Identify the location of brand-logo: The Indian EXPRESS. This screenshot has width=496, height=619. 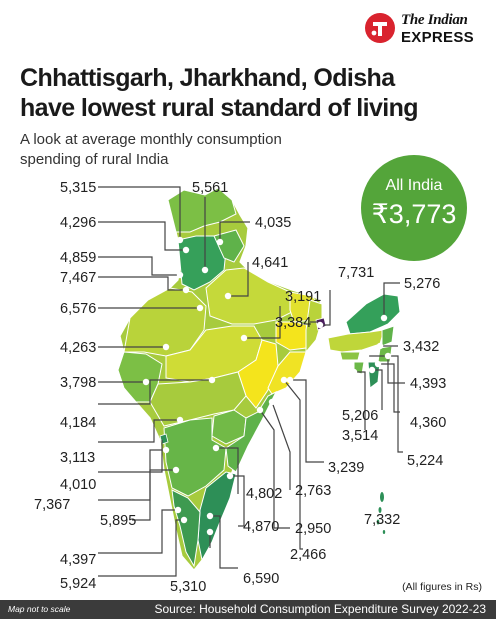
(427, 30).